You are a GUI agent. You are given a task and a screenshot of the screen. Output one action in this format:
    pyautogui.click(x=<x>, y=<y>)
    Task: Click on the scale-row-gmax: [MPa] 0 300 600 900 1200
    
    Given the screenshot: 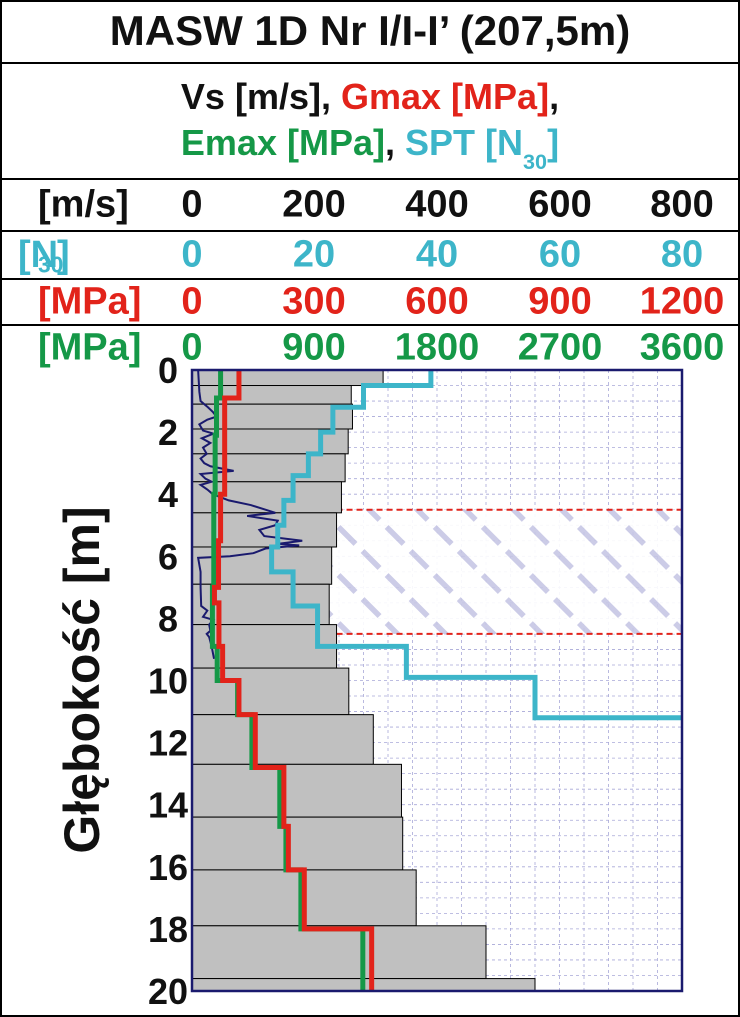 What is the action you would take?
    pyautogui.click(x=370, y=303)
    